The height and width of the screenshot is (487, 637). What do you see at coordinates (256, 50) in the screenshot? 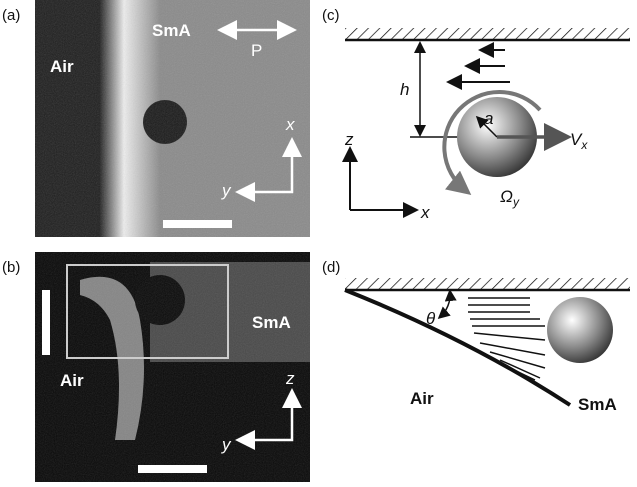
I see `label: P` at bounding box center [256, 50].